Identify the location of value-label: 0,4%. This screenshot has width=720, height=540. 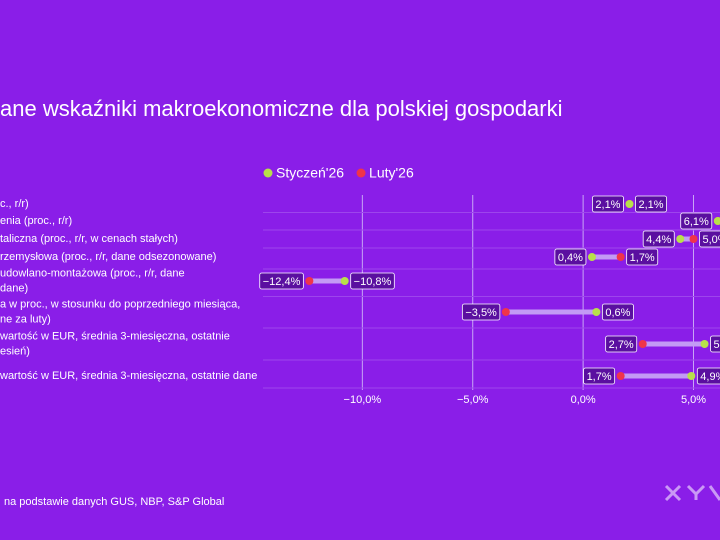
(570, 258).